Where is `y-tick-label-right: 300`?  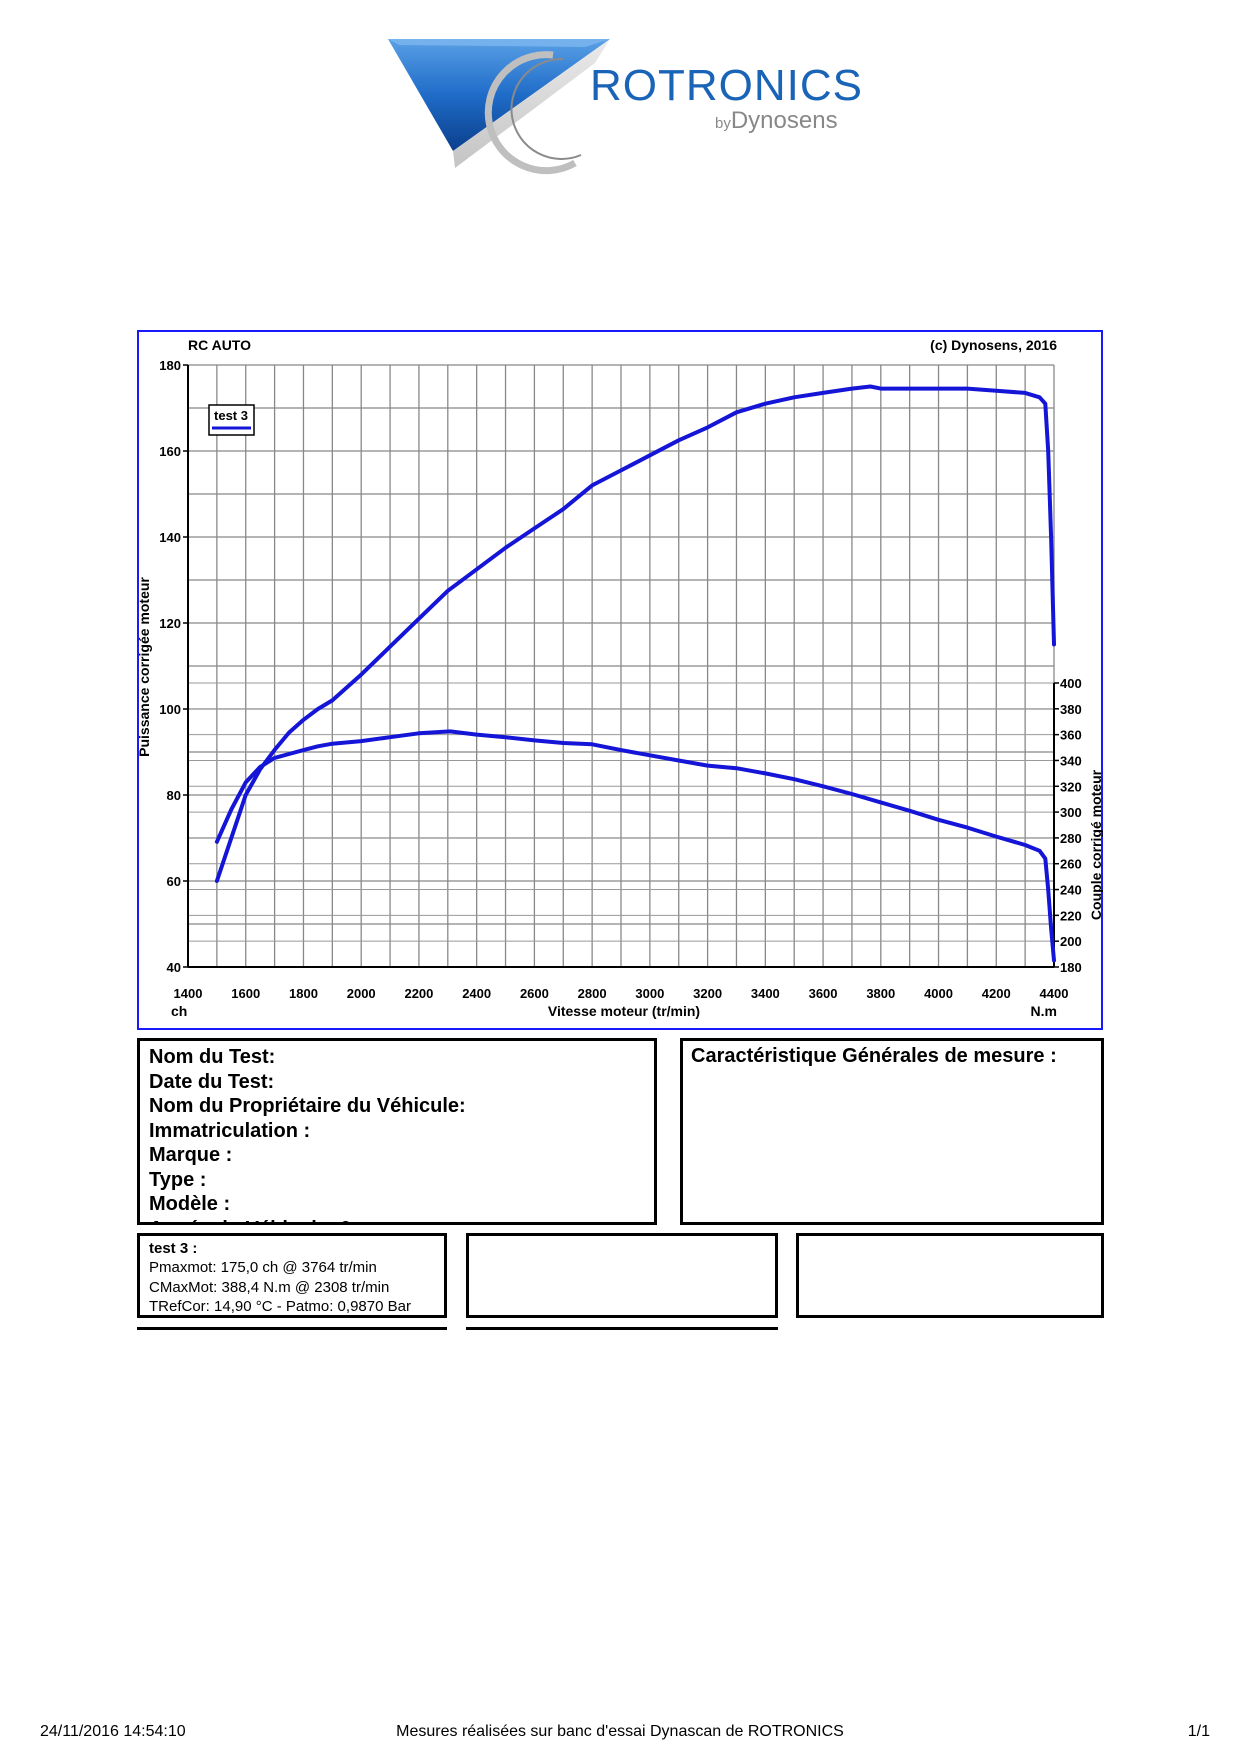 y-tick-label-right: 300 is located at coordinates (1071, 812).